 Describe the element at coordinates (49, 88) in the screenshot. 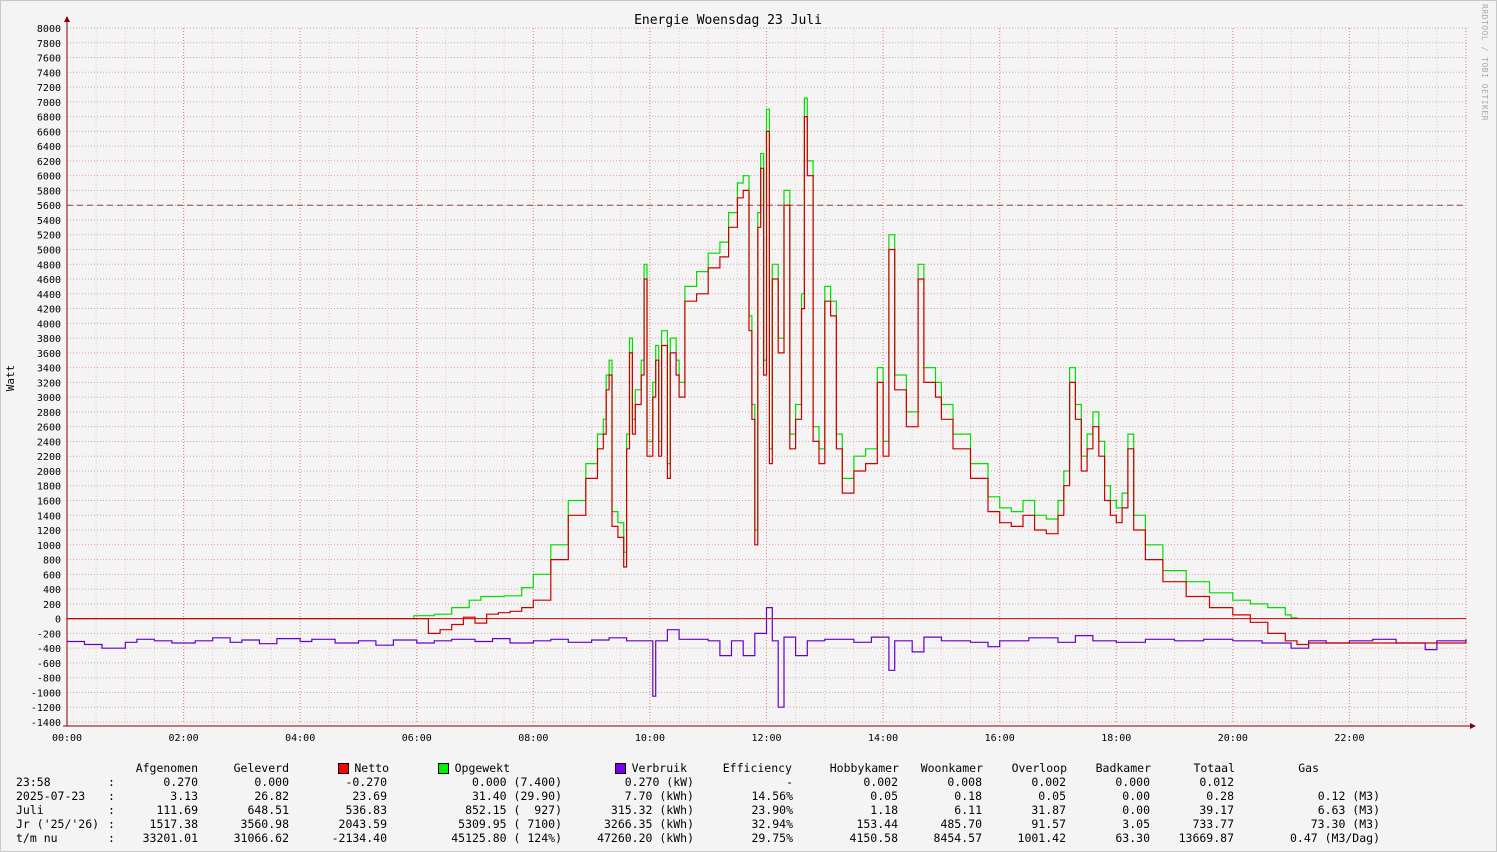

I see `y-tick-label: 7200` at that location.